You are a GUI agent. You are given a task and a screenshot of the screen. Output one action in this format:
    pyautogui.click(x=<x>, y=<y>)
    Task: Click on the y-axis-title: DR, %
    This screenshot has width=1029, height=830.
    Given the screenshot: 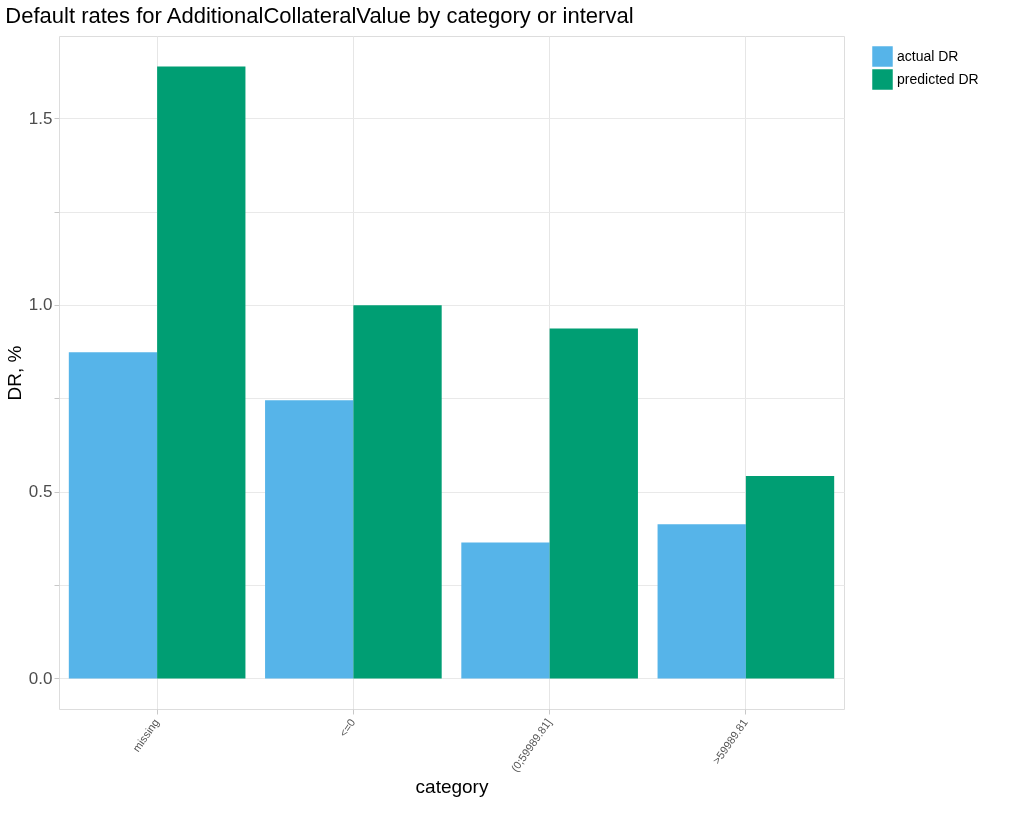 What is the action you would take?
    pyautogui.click(x=14, y=373)
    